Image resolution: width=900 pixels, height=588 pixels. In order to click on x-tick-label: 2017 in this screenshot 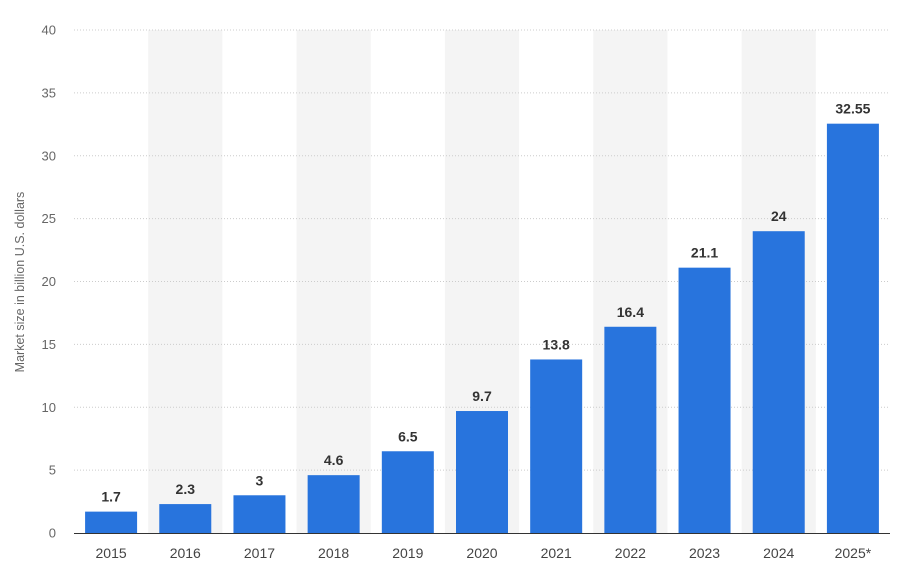, I will do `click(259, 553)`.